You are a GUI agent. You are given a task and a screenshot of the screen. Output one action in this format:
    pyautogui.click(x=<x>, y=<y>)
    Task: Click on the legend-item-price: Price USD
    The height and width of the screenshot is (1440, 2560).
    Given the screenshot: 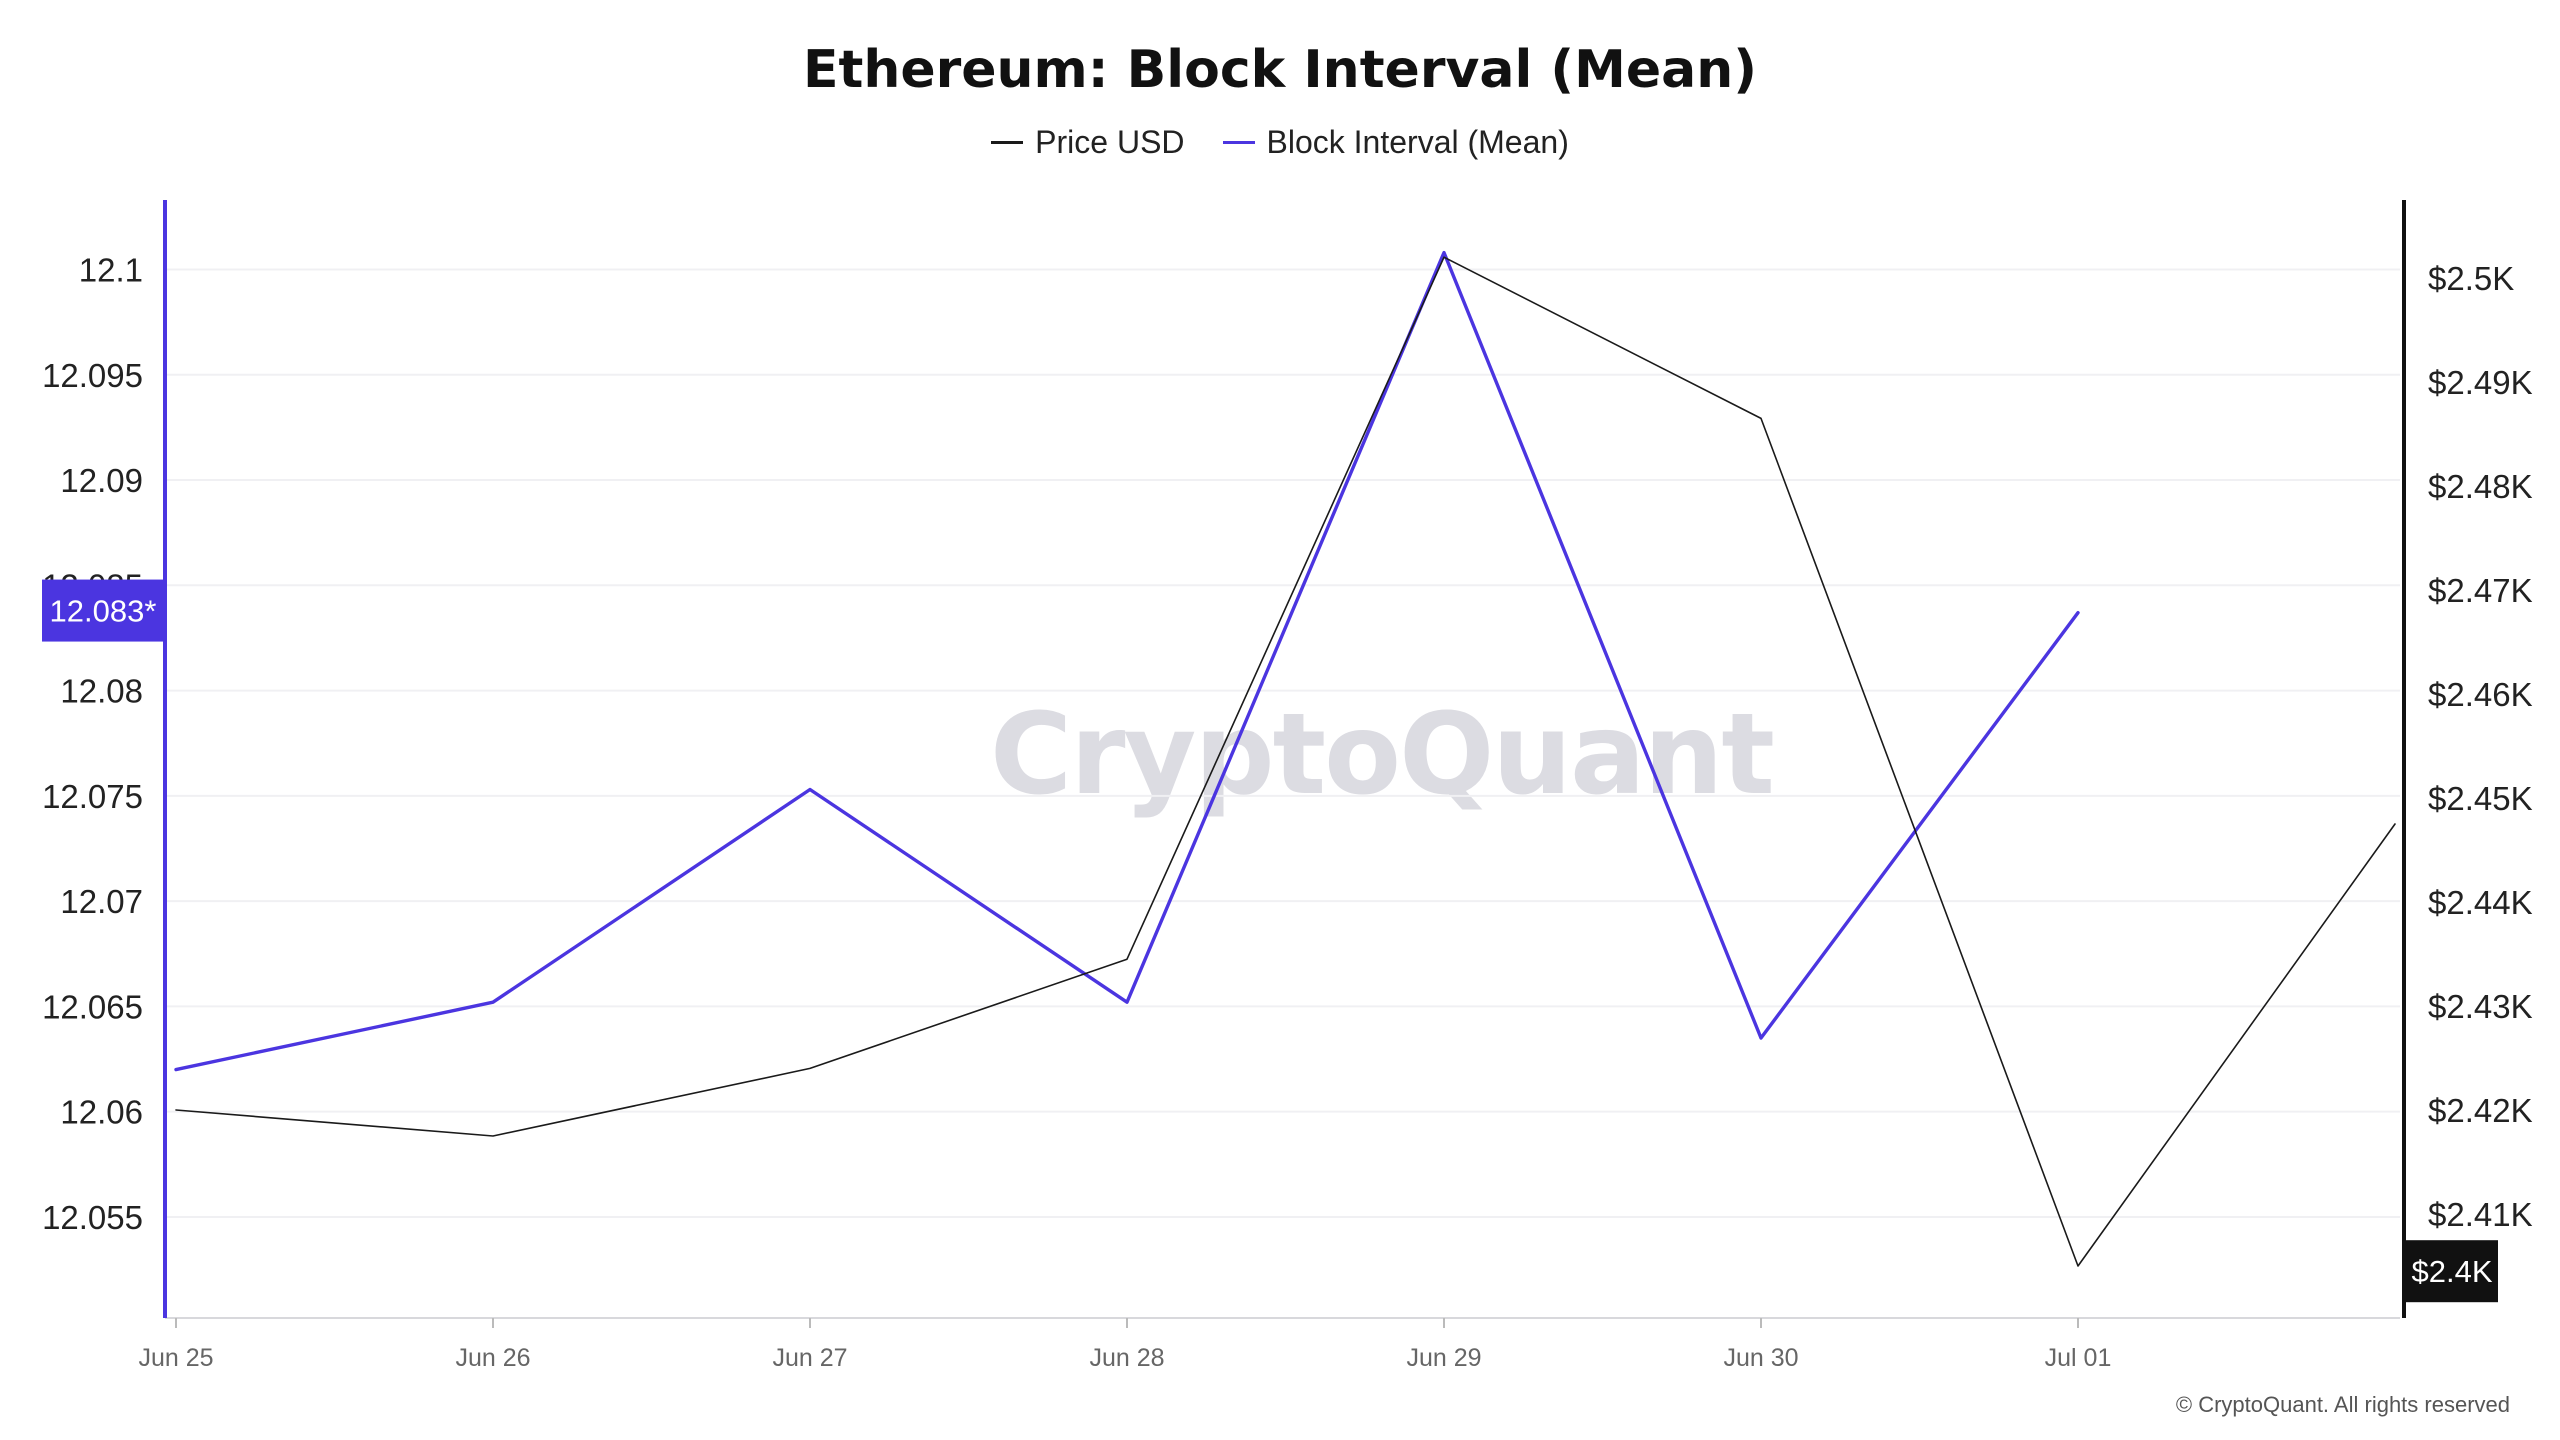 What is the action you would take?
    pyautogui.click(x=1088, y=142)
    